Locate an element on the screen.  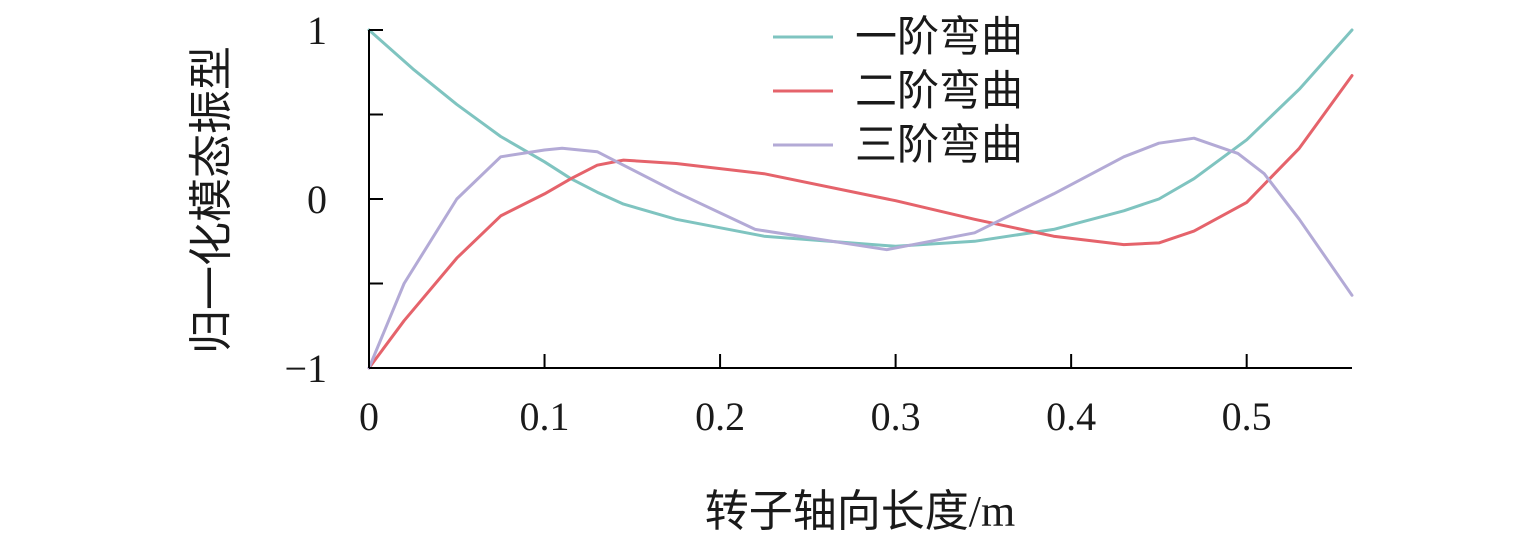
x-tick-label: 0.3 is located at coordinates (896, 416).